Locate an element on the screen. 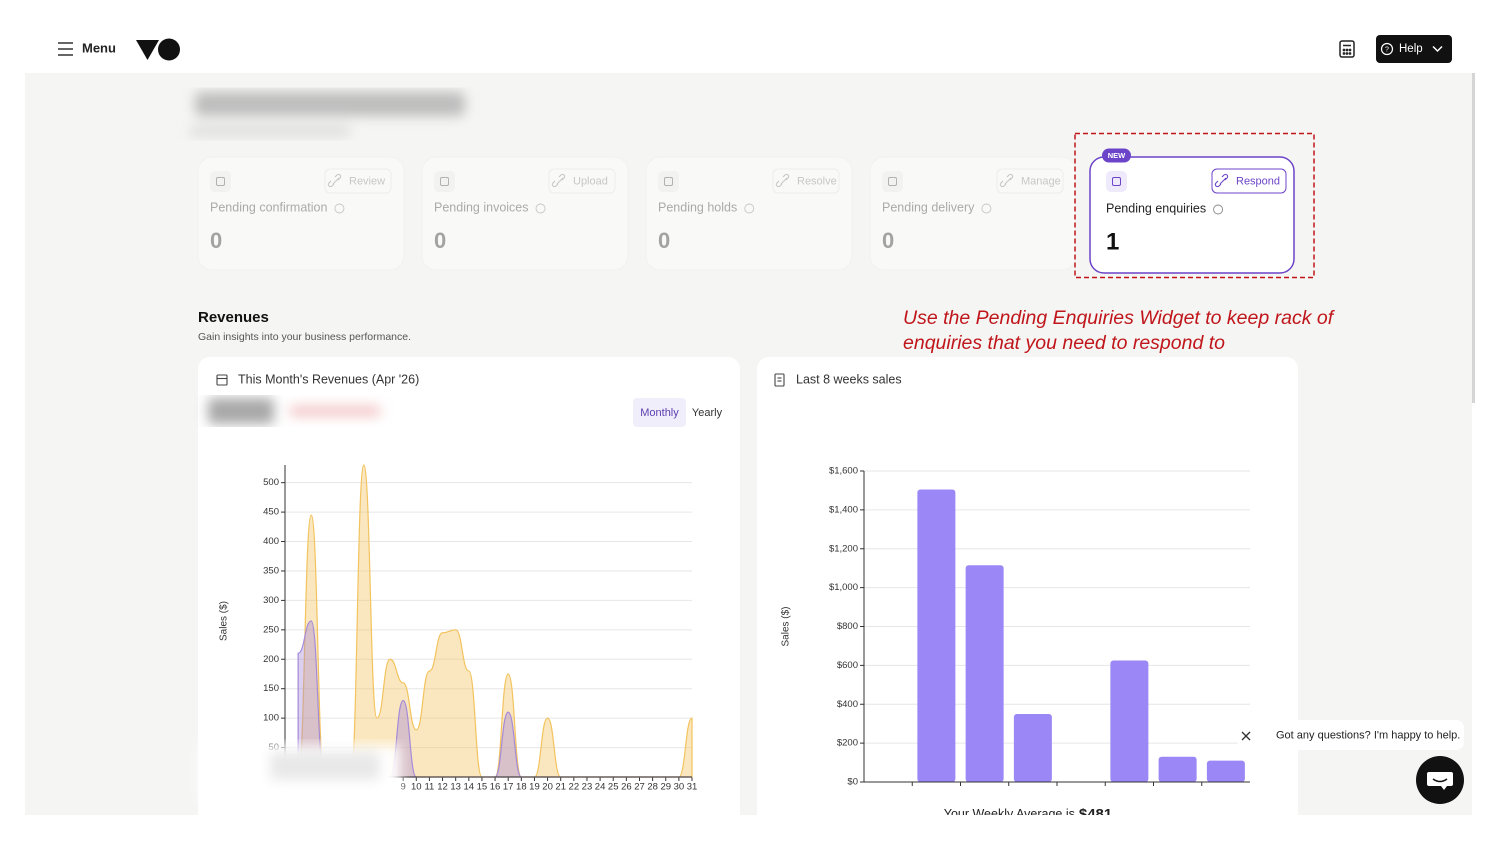 The image size is (1500, 849). help-label: Help is located at coordinates (1411, 49).